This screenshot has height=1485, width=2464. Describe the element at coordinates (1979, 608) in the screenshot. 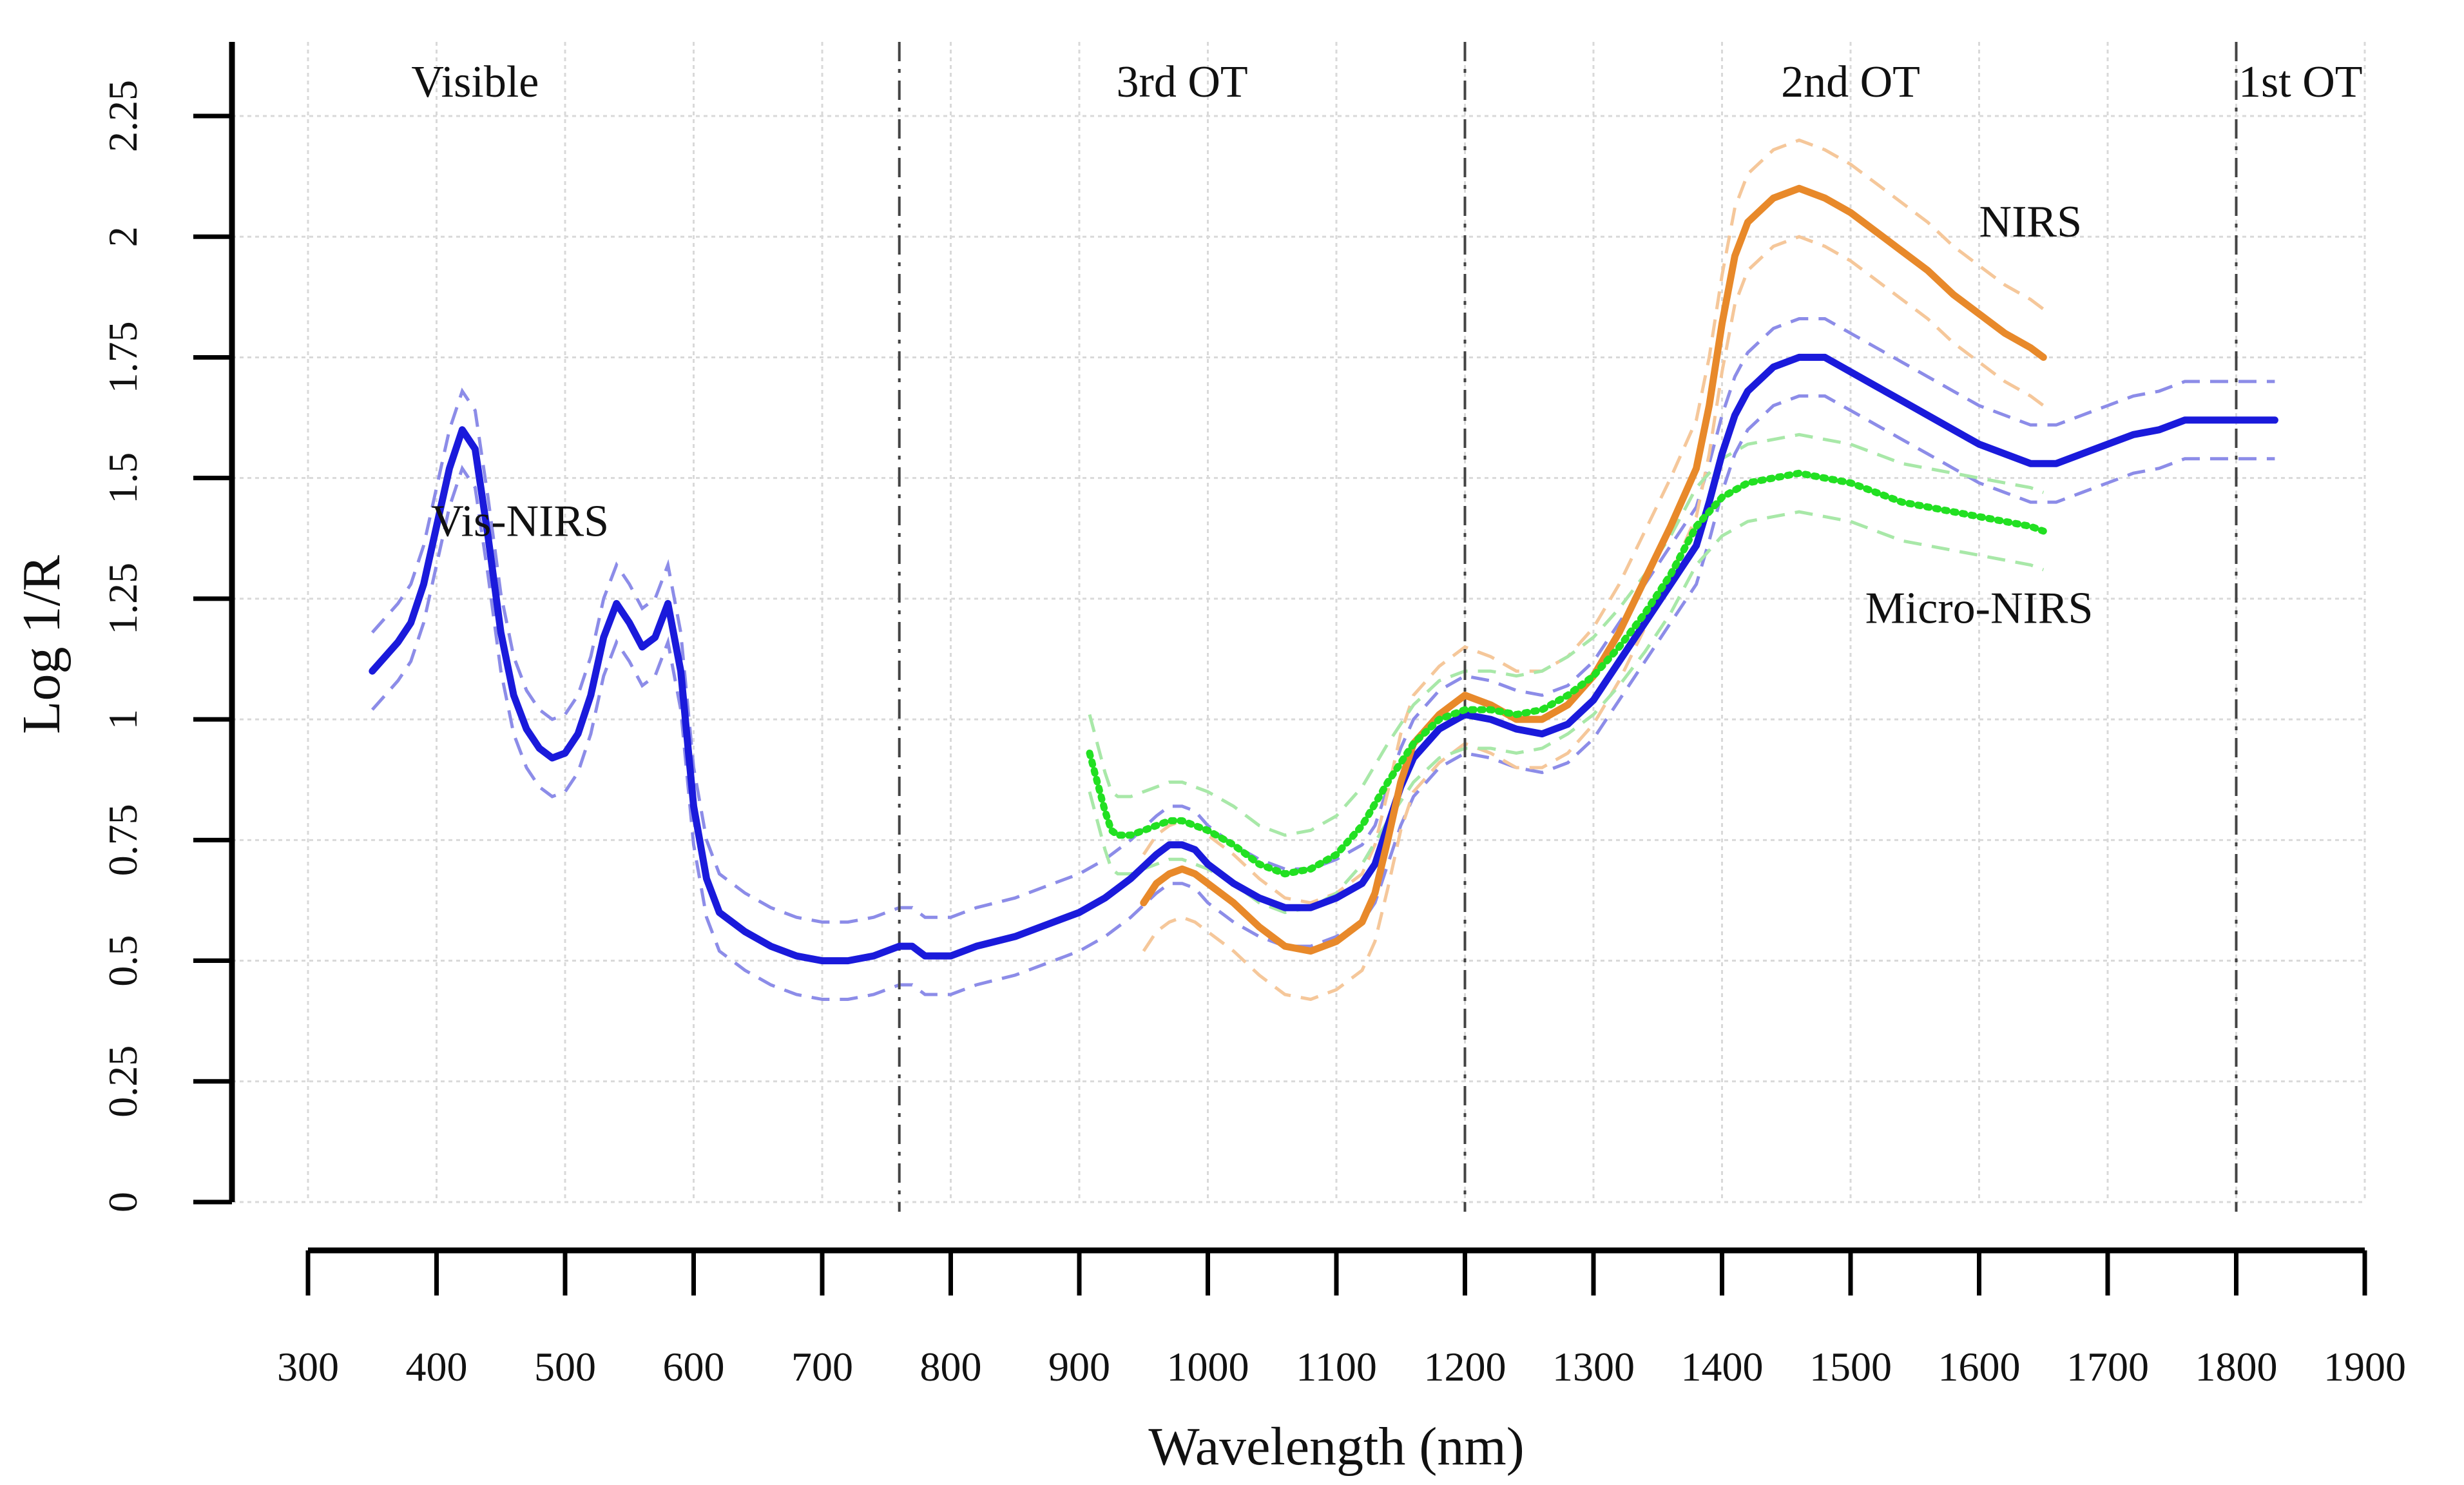

I see `series-label: Micro-NIRS` at that location.